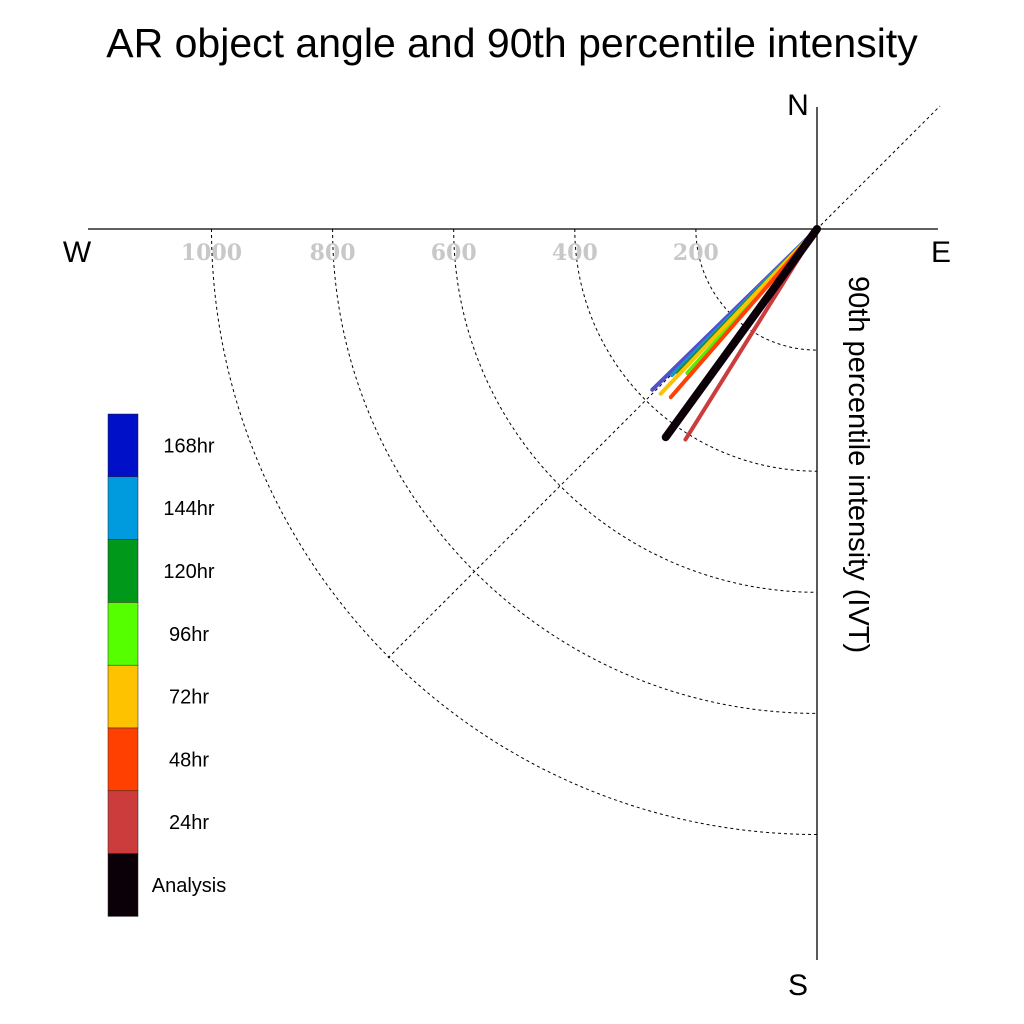 This screenshot has width=1024, height=1024. Describe the element at coordinates (696, 253) in the screenshot. I see `radial-tick-label: 200` at that location.